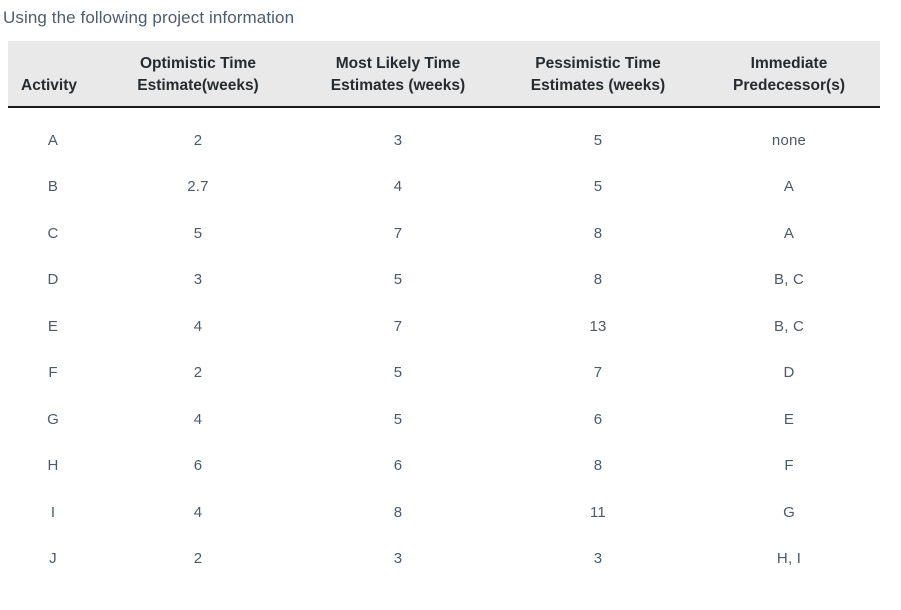 The image size is (901, 610). Describe the element at coordinates (198, 233) in the screenshot. I see `optimistic-cell: 5` at that location.